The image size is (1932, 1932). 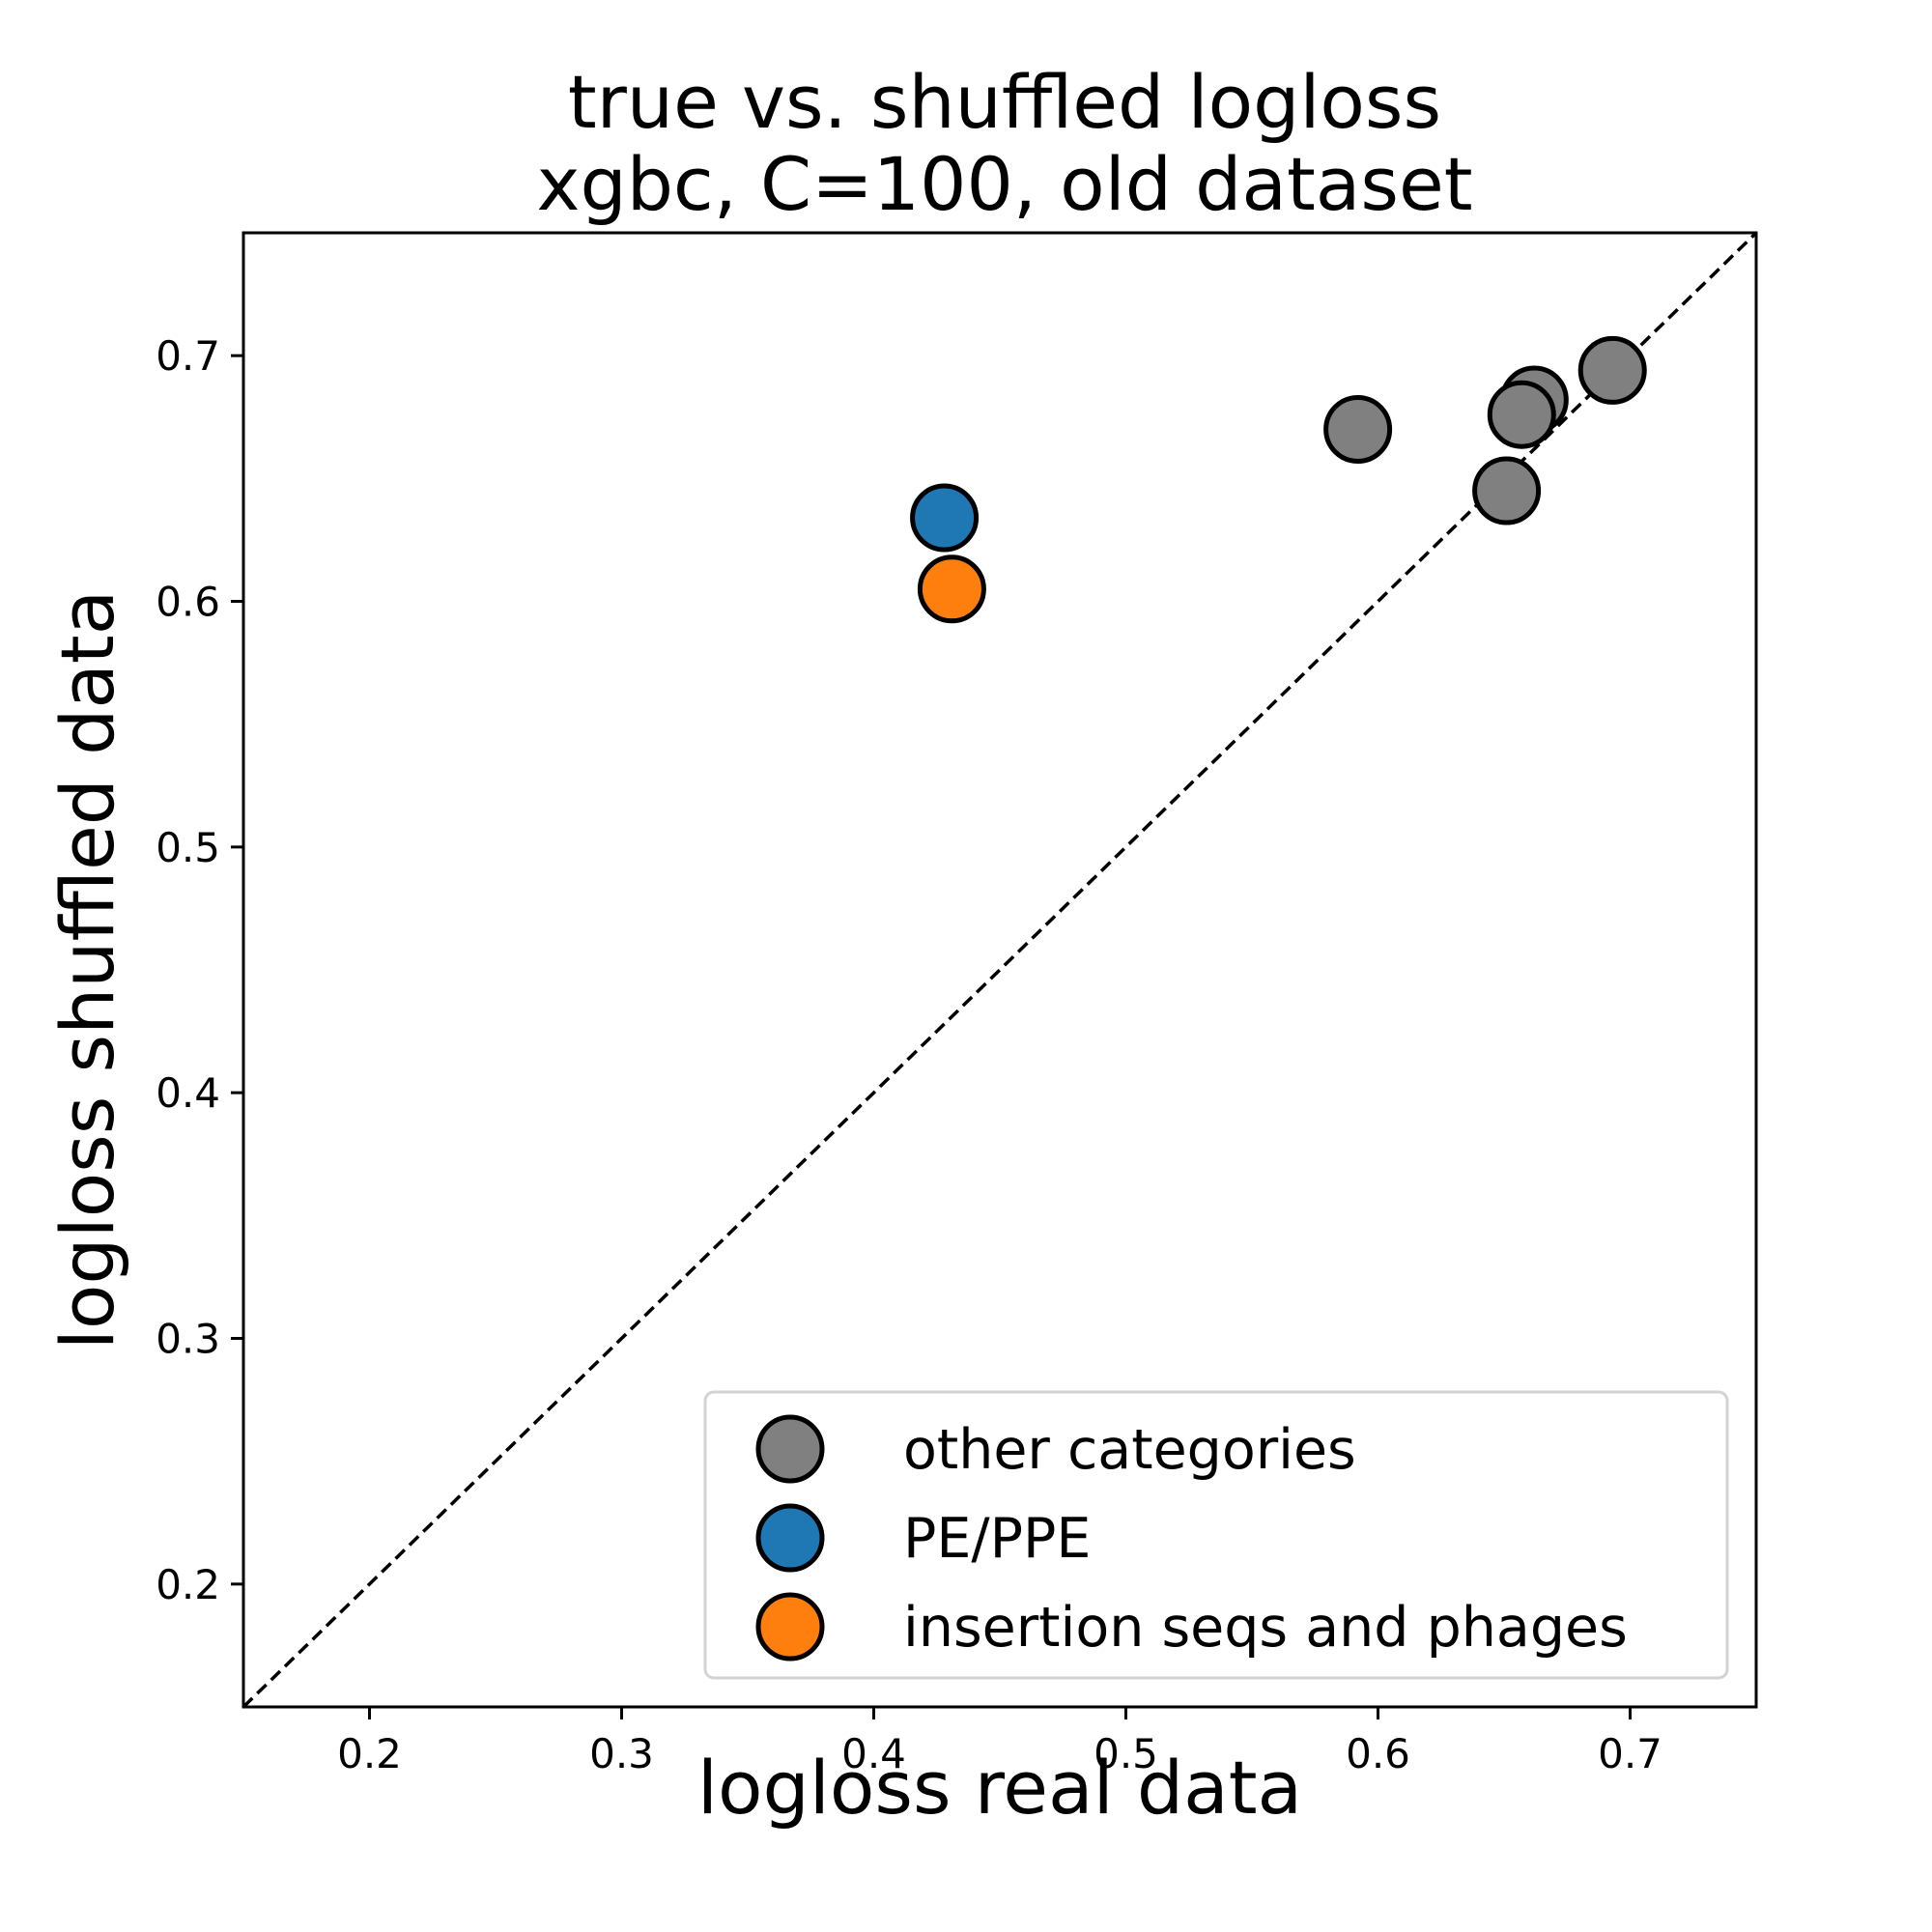 I want to click on legend-box, so click(x=1216, y=1535).